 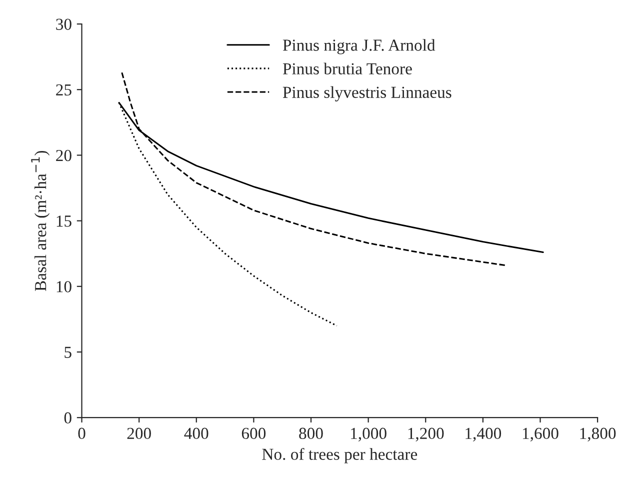 What do you see at coordinates (40, 220) in the screenshot?
I see `y-axis-title: Basal area (m²·ha$^{−1}$)` at bounding box center [40, 220].